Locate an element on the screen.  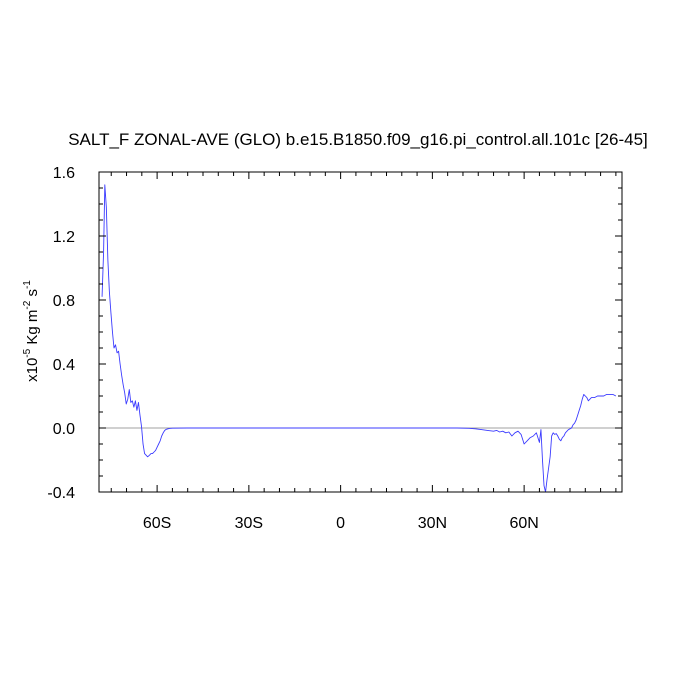
y-tick-label: 0.4 is located at coordinates (64, 365).